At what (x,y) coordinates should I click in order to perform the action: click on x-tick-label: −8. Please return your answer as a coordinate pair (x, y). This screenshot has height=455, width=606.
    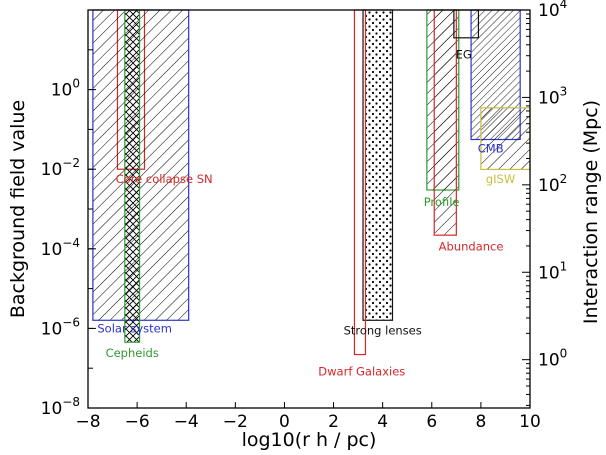
    Looking at the image, I should click on (87, 422).